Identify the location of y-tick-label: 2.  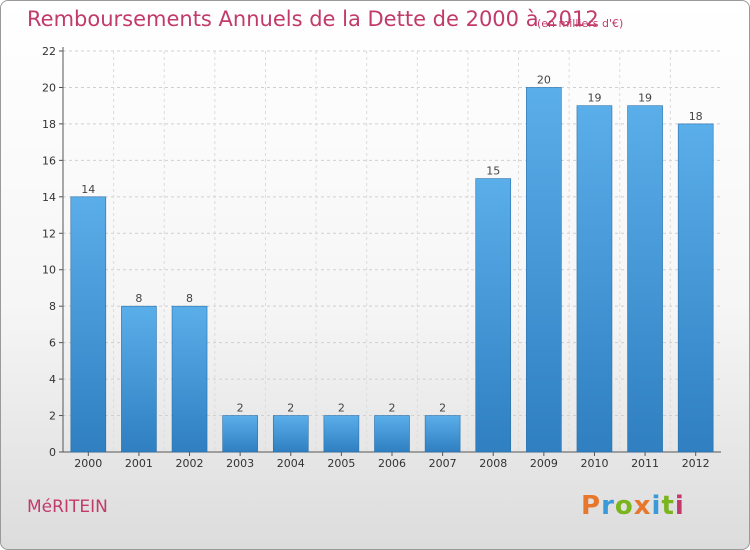
(52, 416).